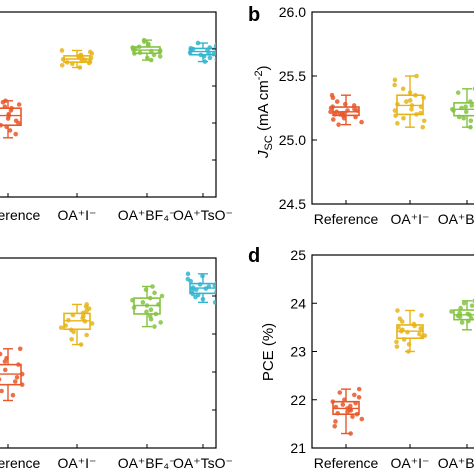 Image resolution: width=474 pixels, height=474 pixels. I want to click on panel-b-y-tick-label: 25.0, so click(292, 140).